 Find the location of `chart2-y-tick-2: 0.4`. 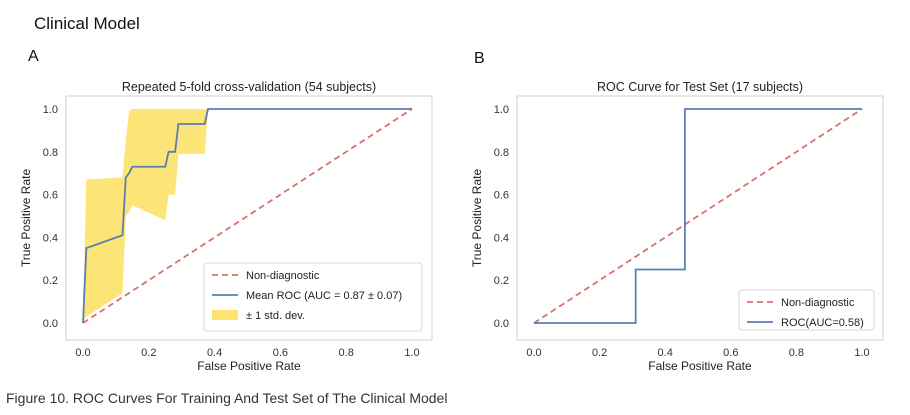

chart2-y-tick-2: 0.4 is located at coordinates (501, 238).